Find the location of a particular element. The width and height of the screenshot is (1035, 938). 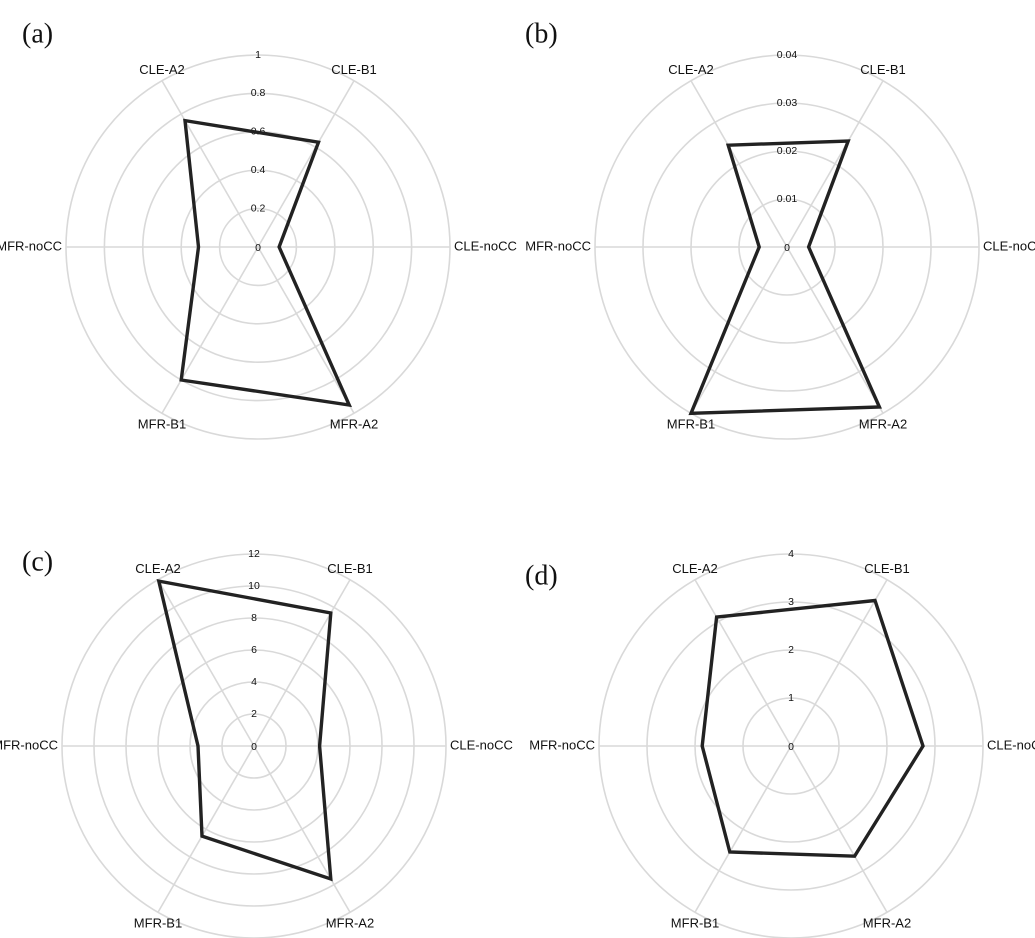

tick-label: 0.02 is located at coordinates (787, 151).